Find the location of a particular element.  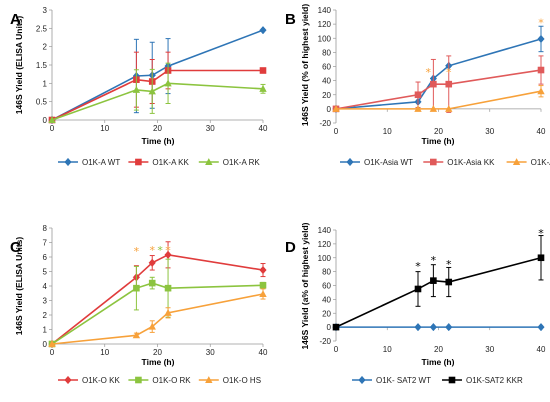

legend-entry: O1K-Asia HS is located at coordinates (528, 162).